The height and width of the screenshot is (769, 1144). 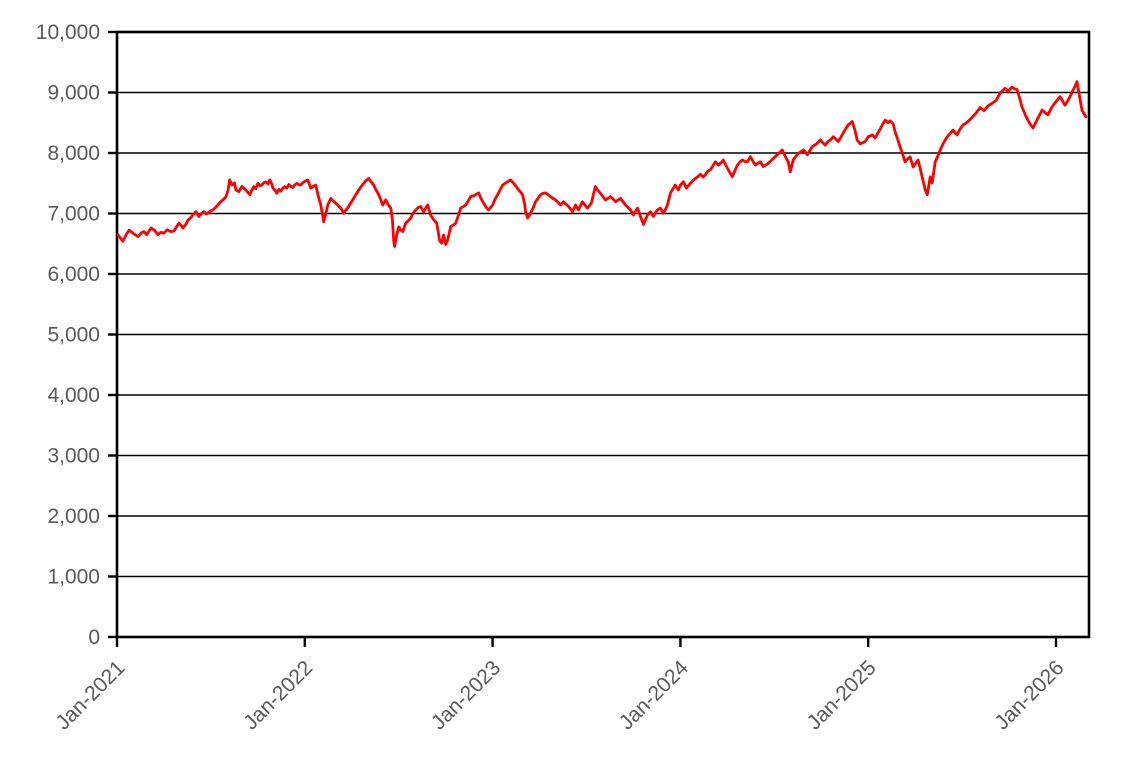 What do you see at coordinates (73, 93) in the screenshot?
I see `y-tick-label: 9,000` at bounding box center [73, 93].